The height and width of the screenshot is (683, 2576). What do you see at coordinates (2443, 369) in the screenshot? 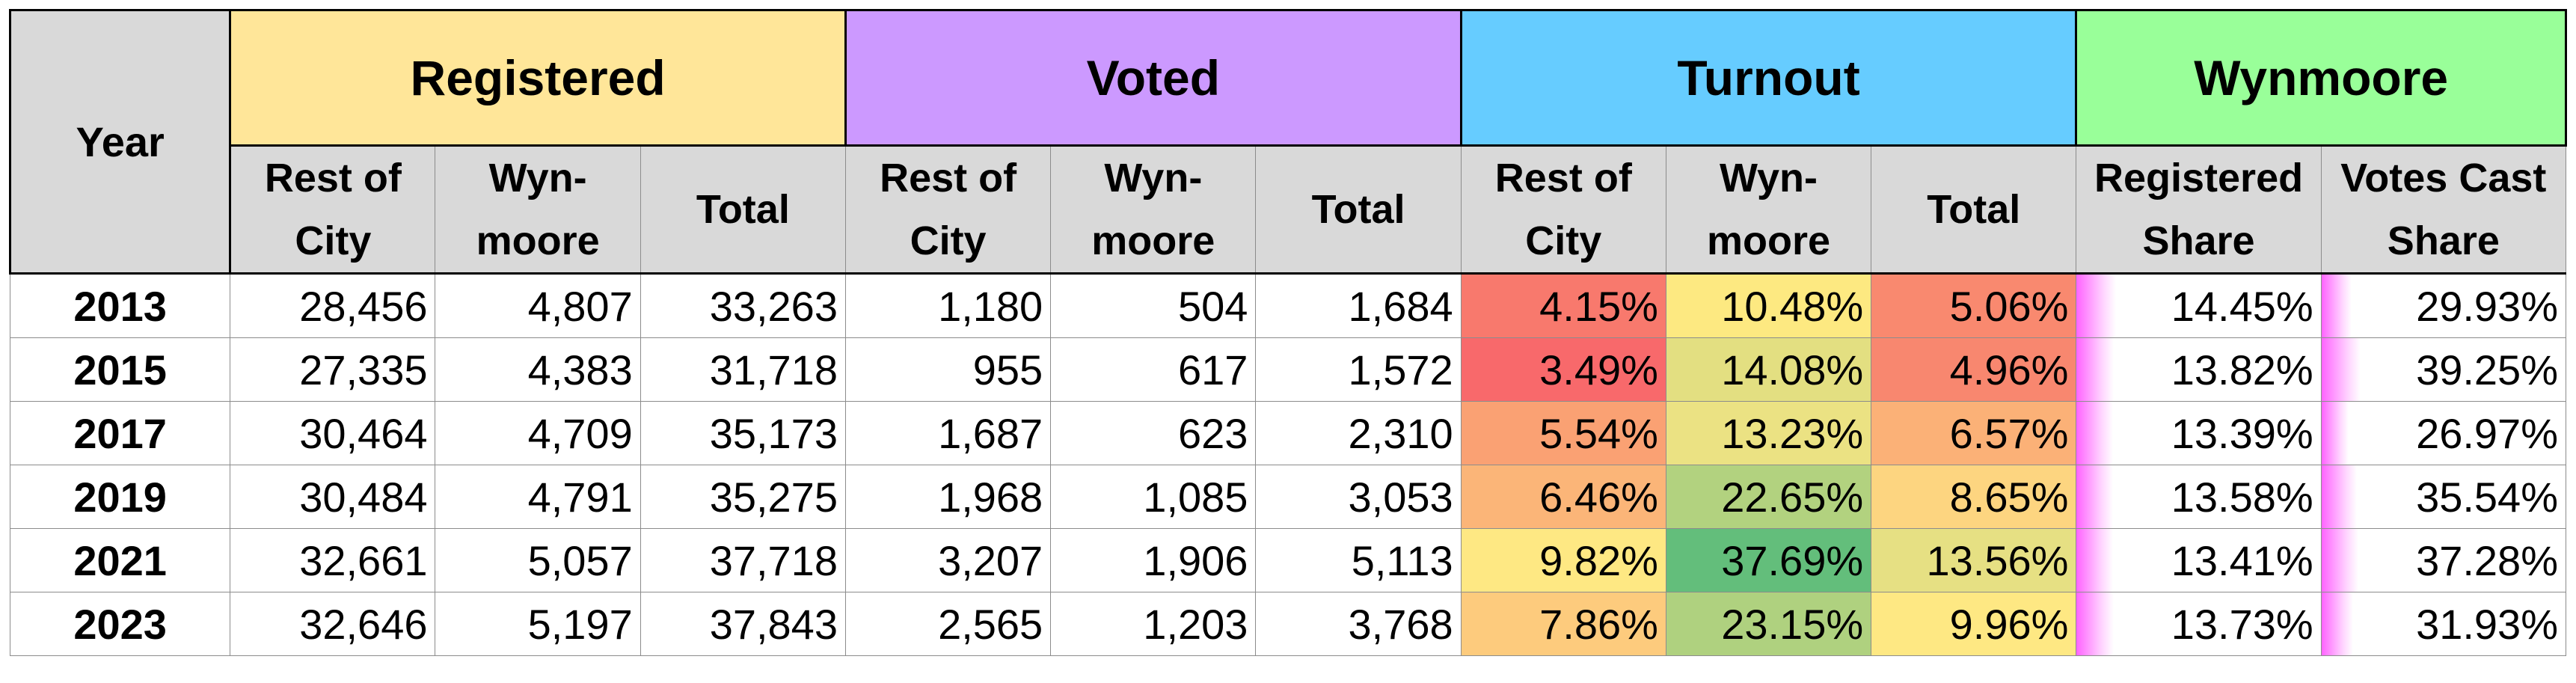
I see `votes-cast-share-cell: 39.25%` at bounding box center [2443, 369].